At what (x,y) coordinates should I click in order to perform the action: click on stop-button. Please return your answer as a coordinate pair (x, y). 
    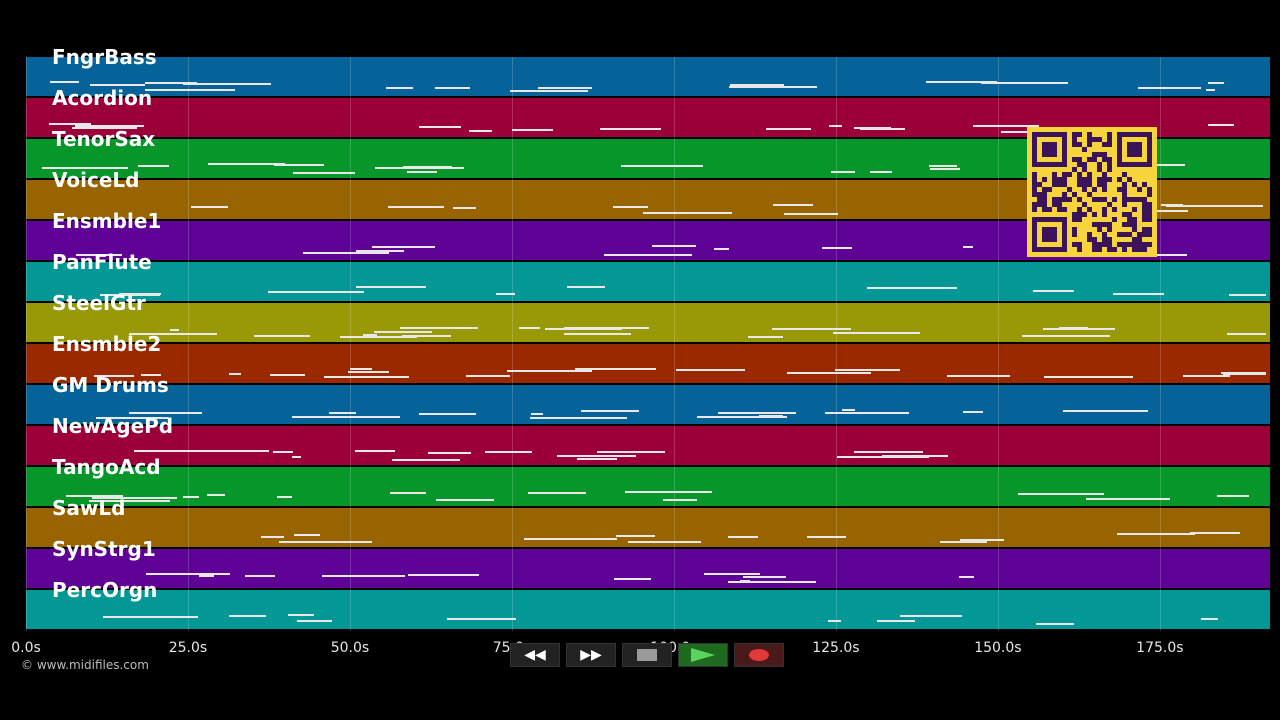
    Looking at the image, I should click on (647, 655).